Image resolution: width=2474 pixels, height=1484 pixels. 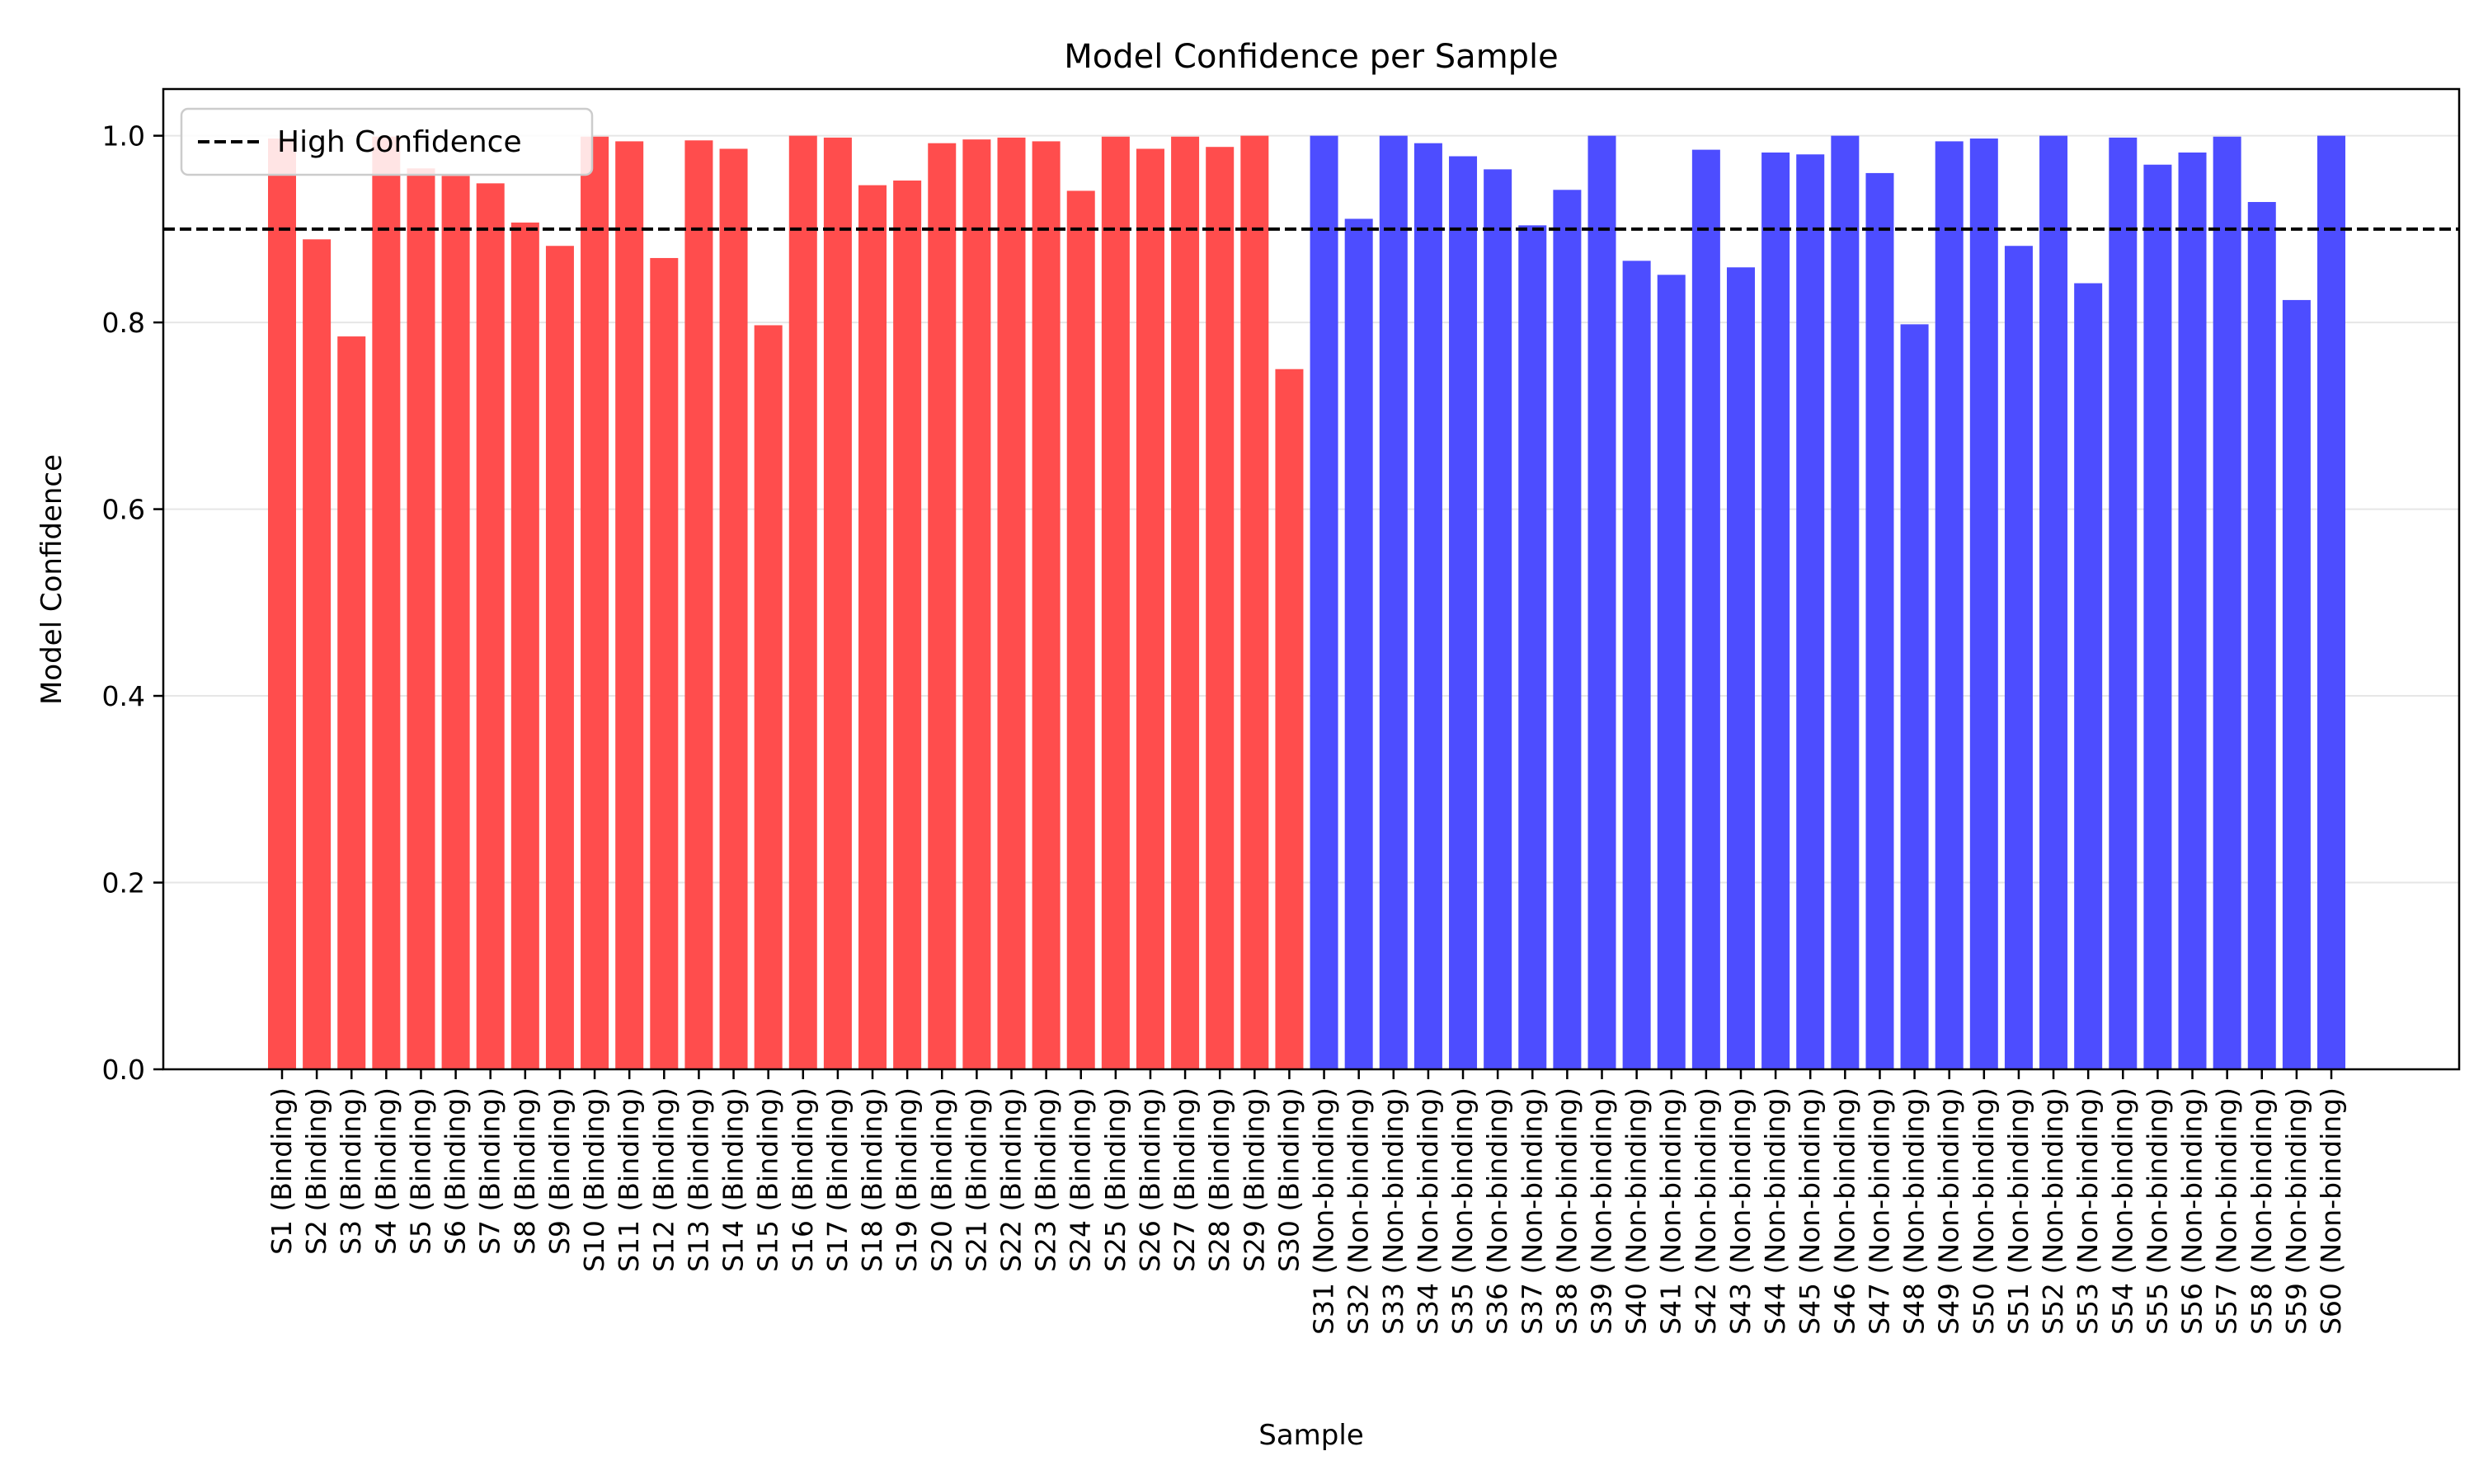 I want to click on x-tick-label: S60 (Non-binding), so click(x=2331, y=1211).